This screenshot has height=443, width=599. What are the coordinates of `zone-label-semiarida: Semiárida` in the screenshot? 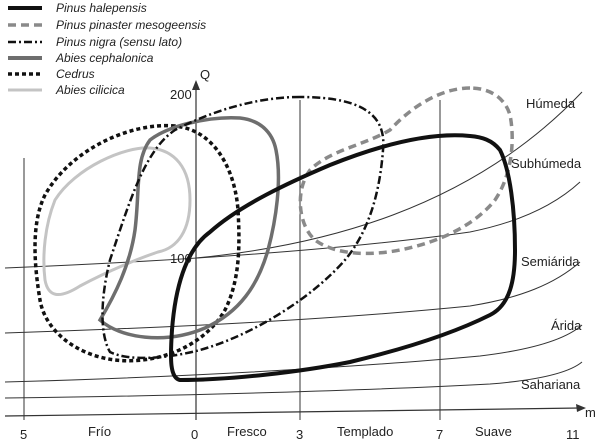 It's located at (550, 261).